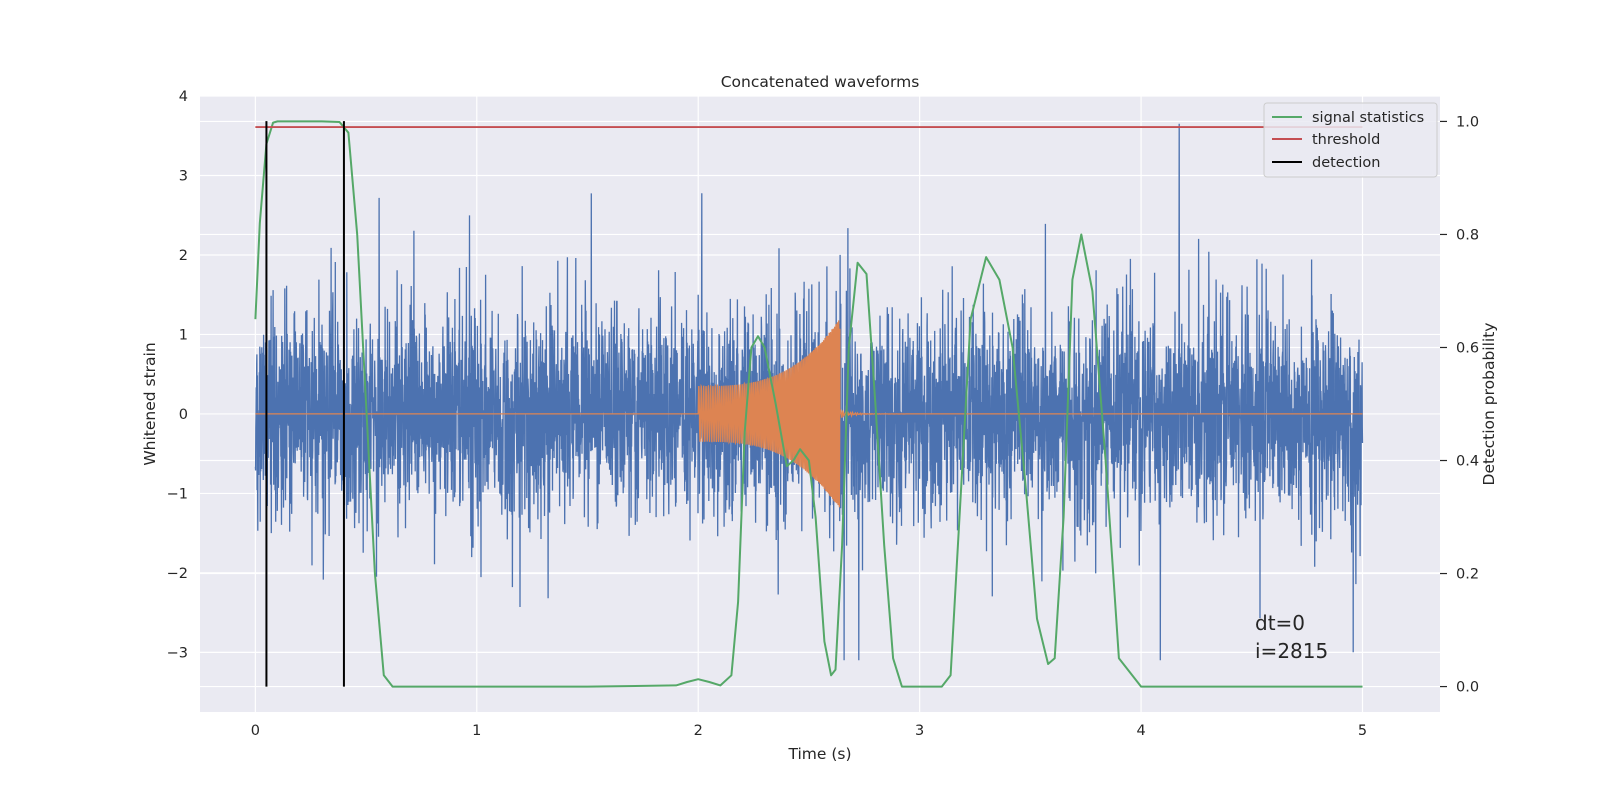  I want to click on y-right-tick-label: 0.0, so click(1467, 688).